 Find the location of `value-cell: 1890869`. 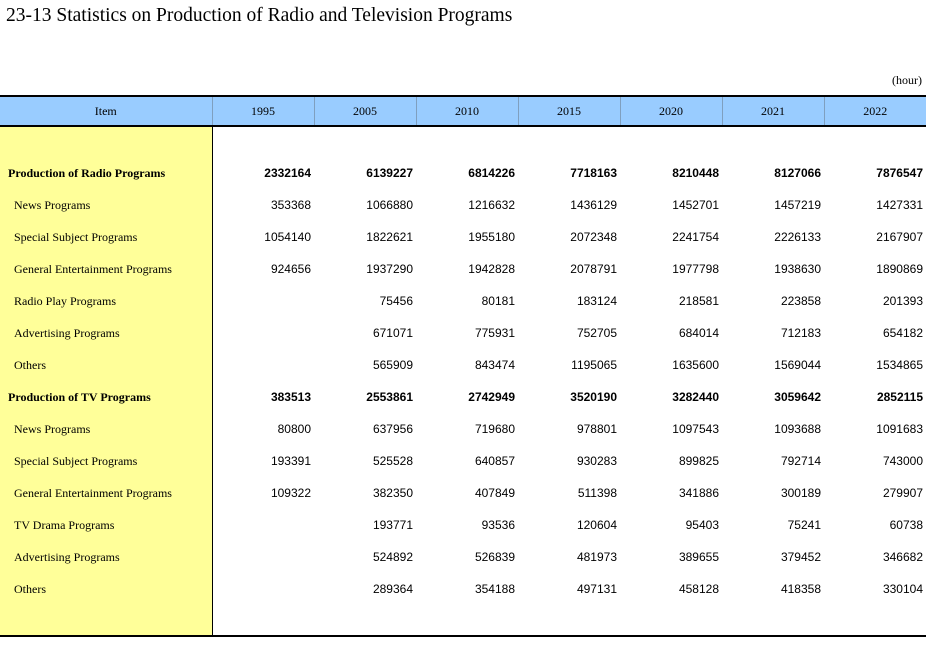

value-cell: 1890869 is located at coordinates (899, 269).